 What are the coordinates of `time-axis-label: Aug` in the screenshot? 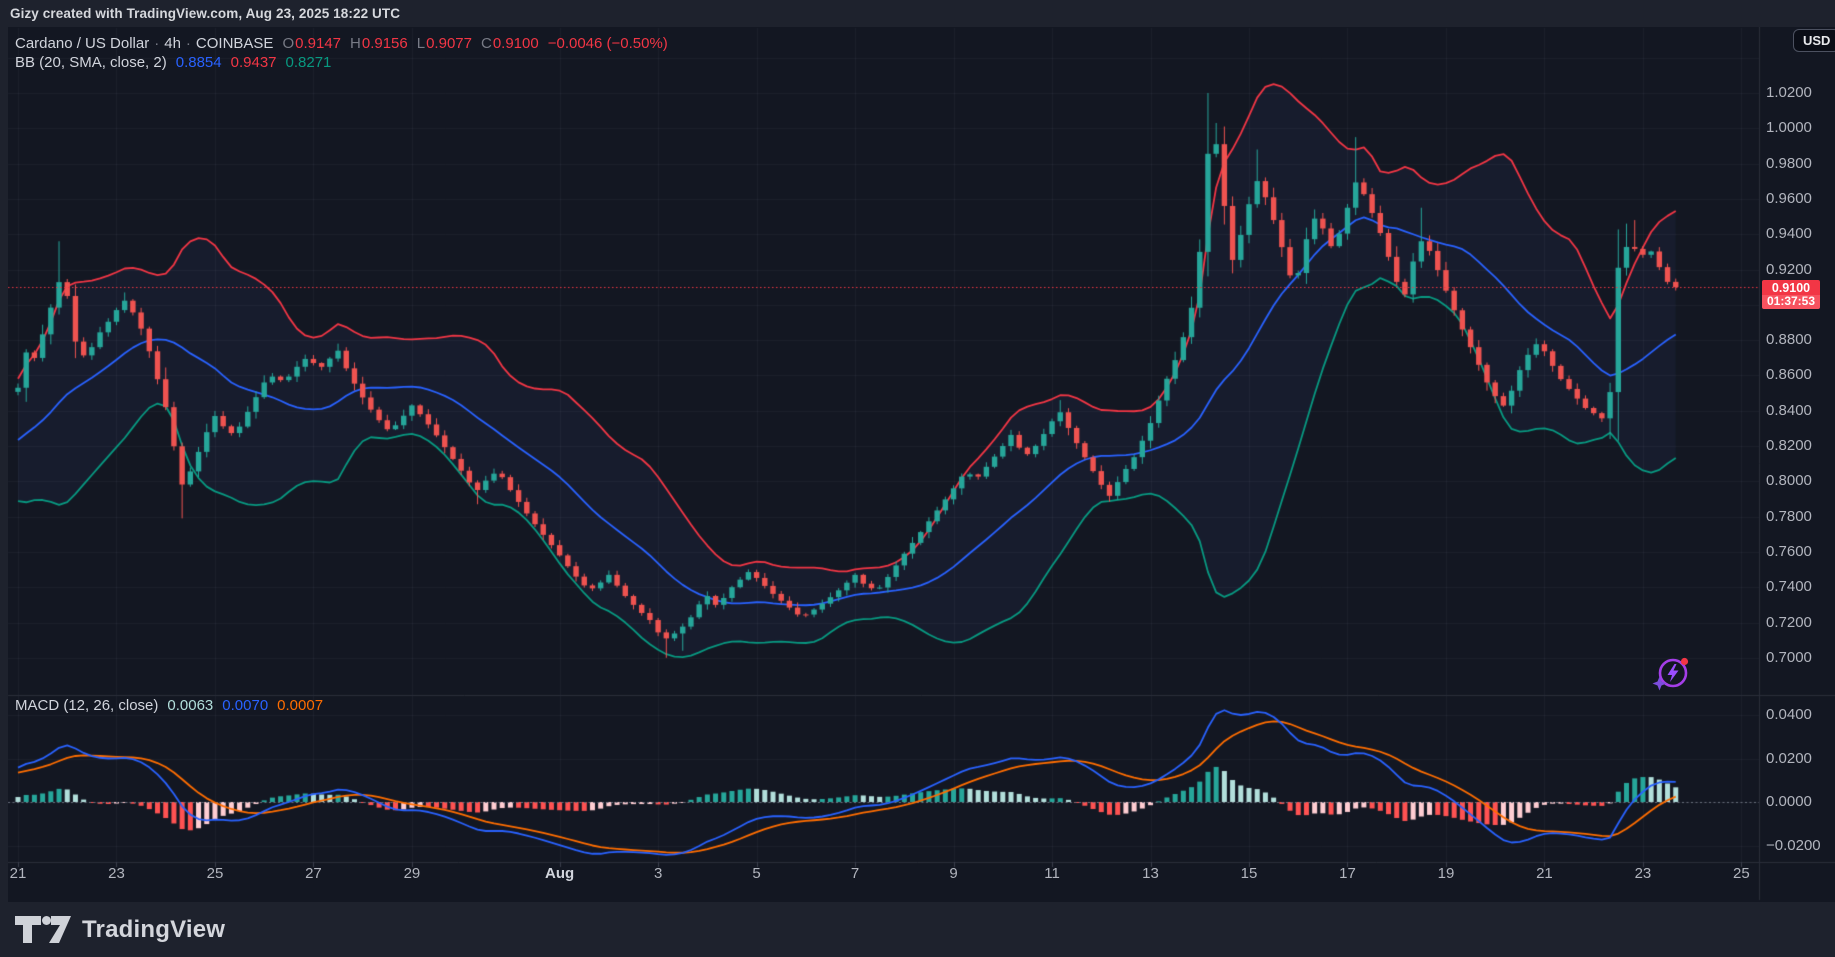 It's located at (560, 873).